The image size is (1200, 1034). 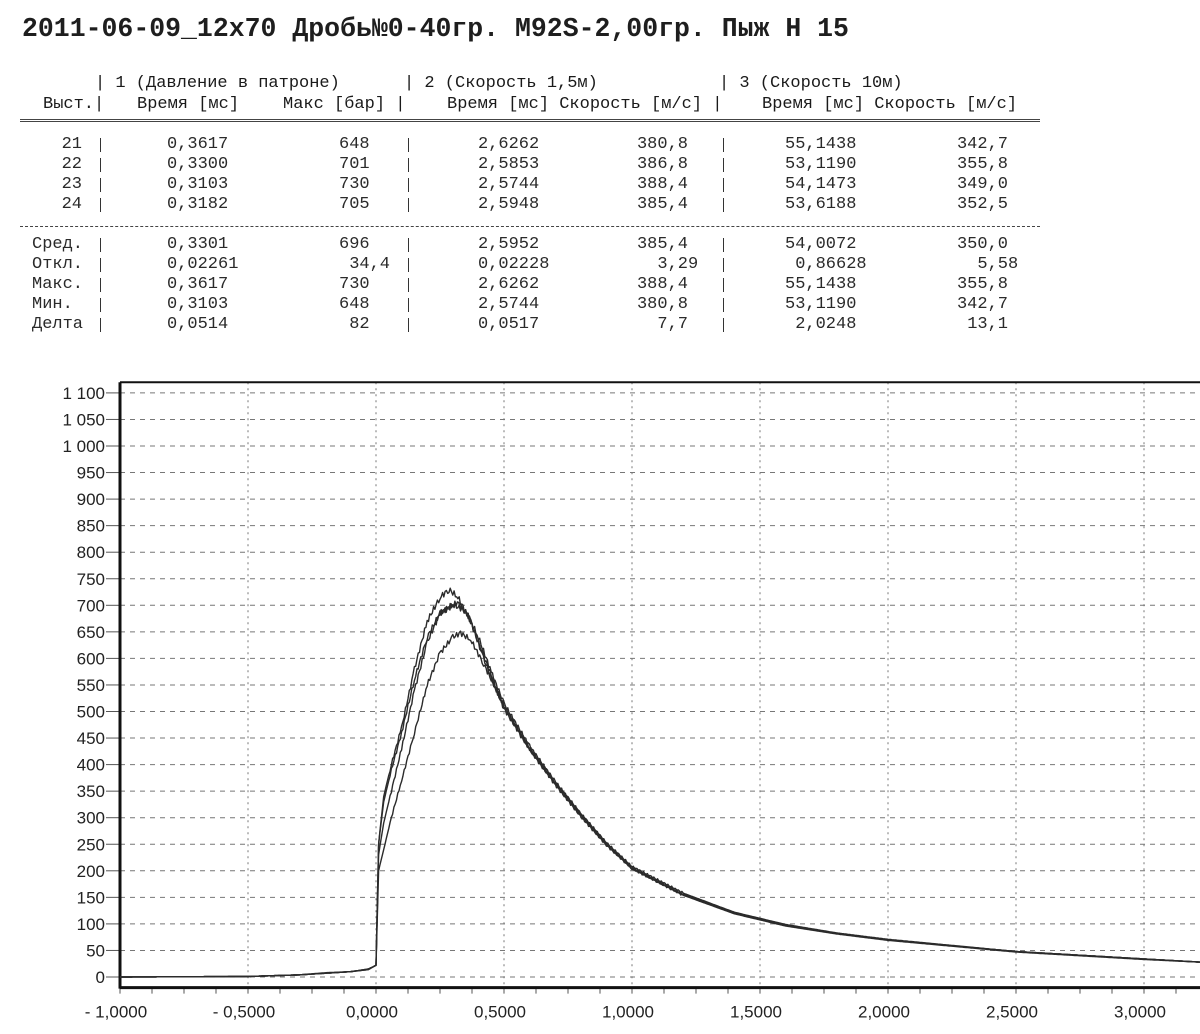 What do you see at coordinates (821, 164) in the screenshot?
I see `cell-time3: 53,1190` at bounding box center [821, 164].